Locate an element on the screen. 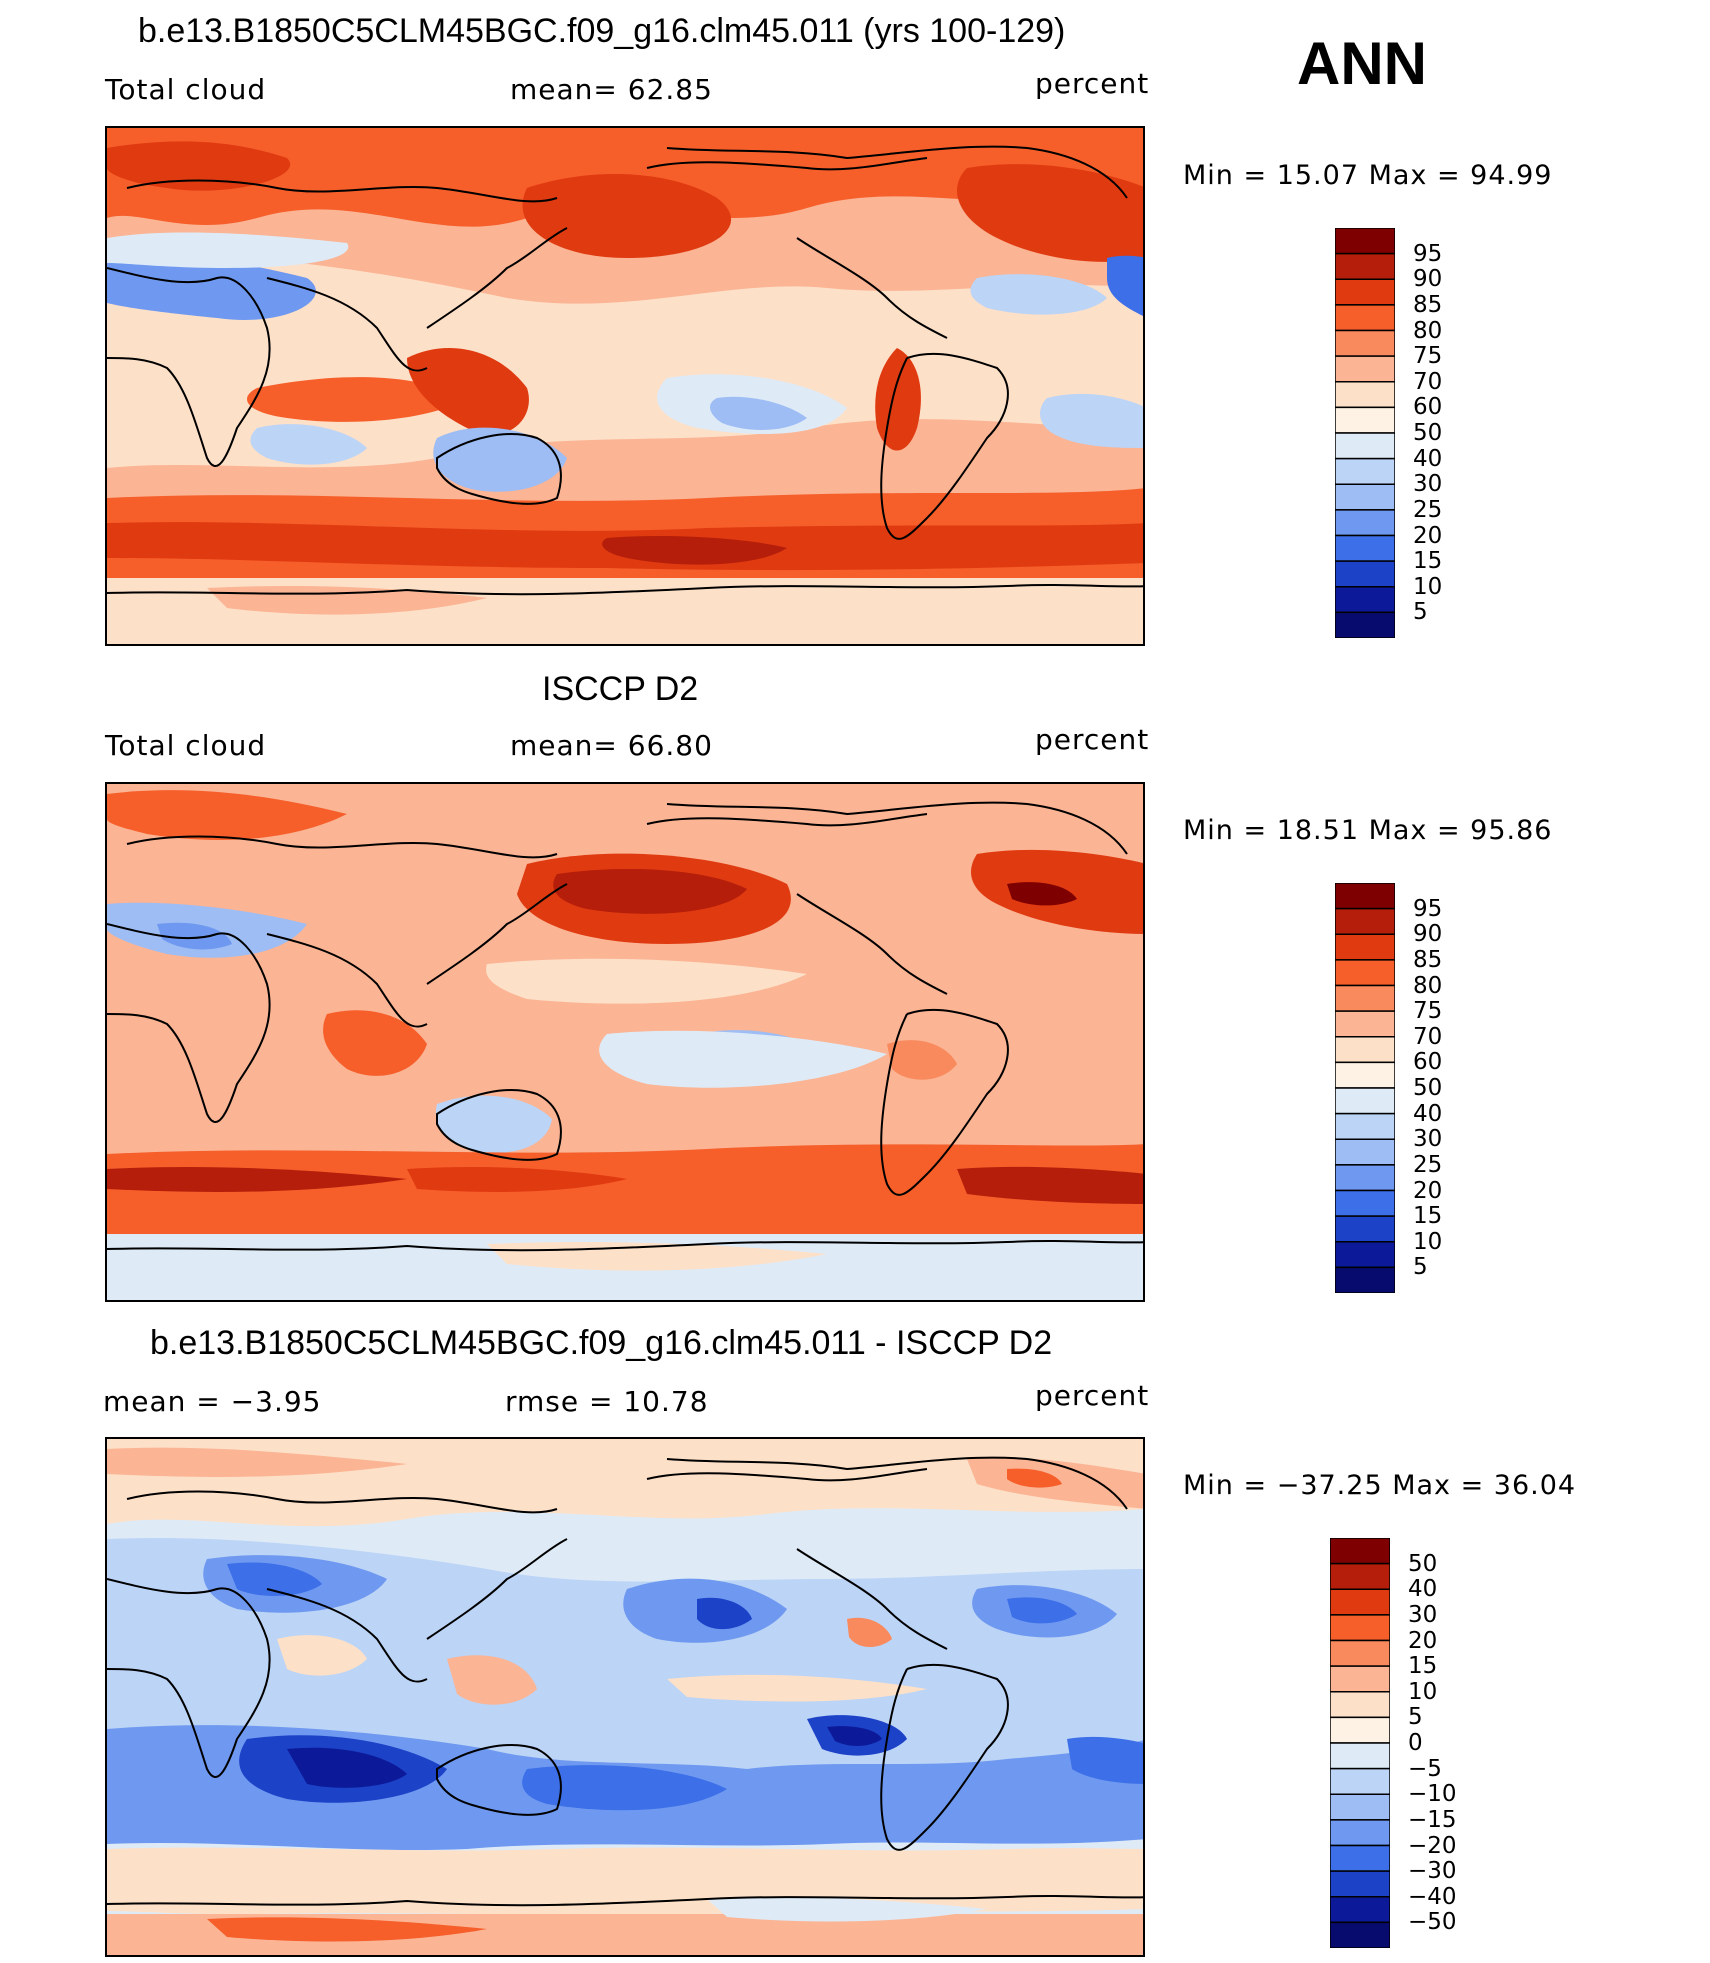 The height and width of the screenshot is (1963, 1710). colorbar-tick-label: 70 is located at coordinates (1428, 1036).